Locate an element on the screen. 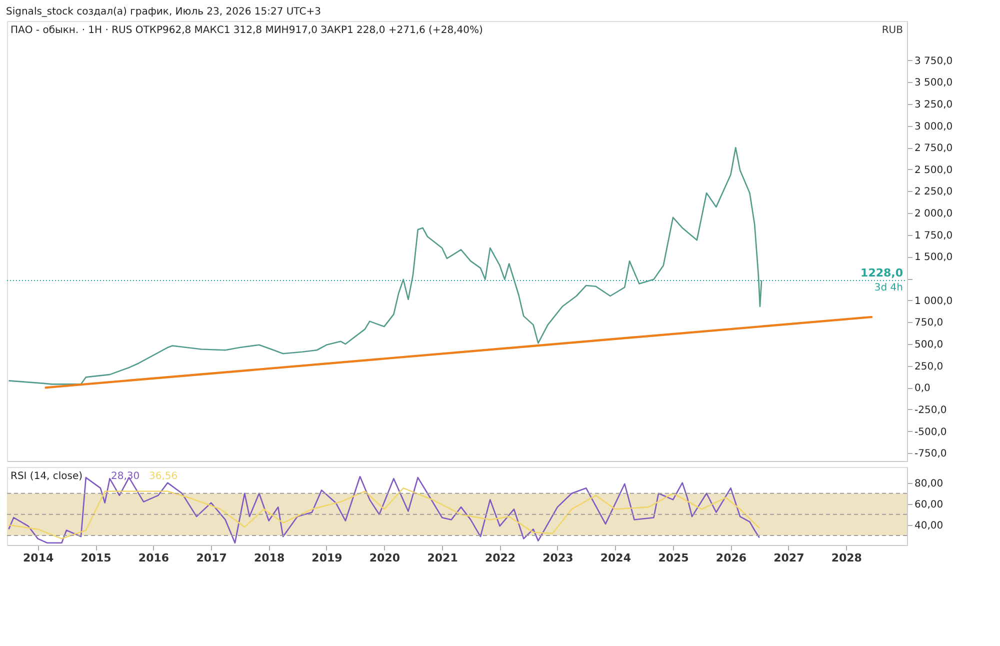 This screenshot has height=646, width=1000. x-tick-label: 2020 is located at coordinates (384, 558).